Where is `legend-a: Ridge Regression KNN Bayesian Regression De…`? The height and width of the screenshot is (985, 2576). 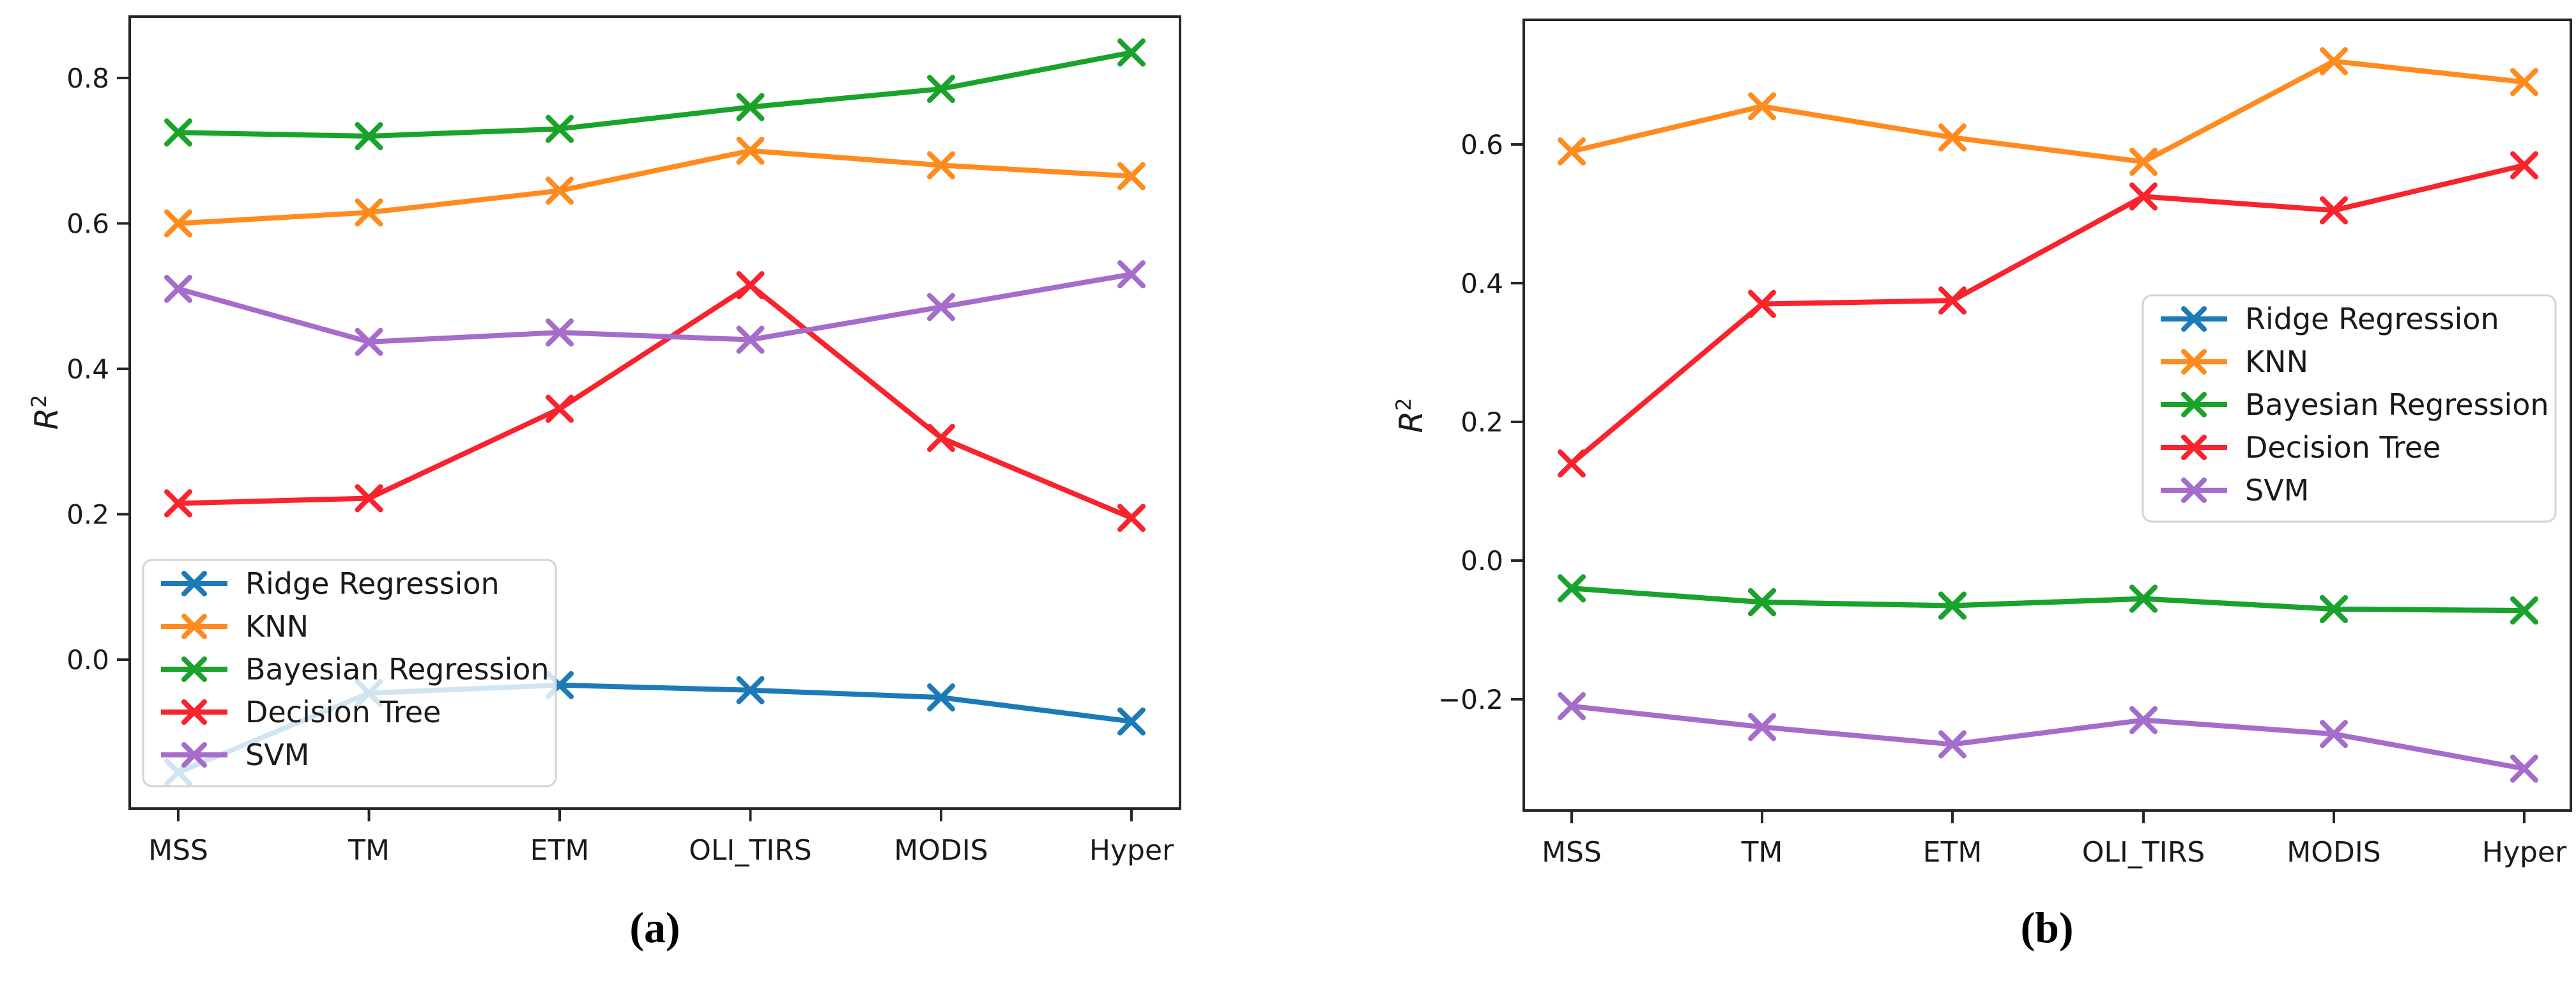 legend-a: Ridge Regression KNN Bayesian Regression De… is located at coordinates (349, 673).